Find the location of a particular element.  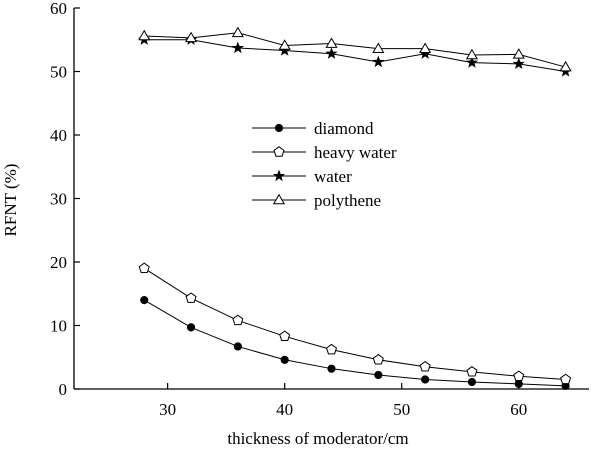

legend: diamond heavy water water polythene is located at coordinates (324, 164).